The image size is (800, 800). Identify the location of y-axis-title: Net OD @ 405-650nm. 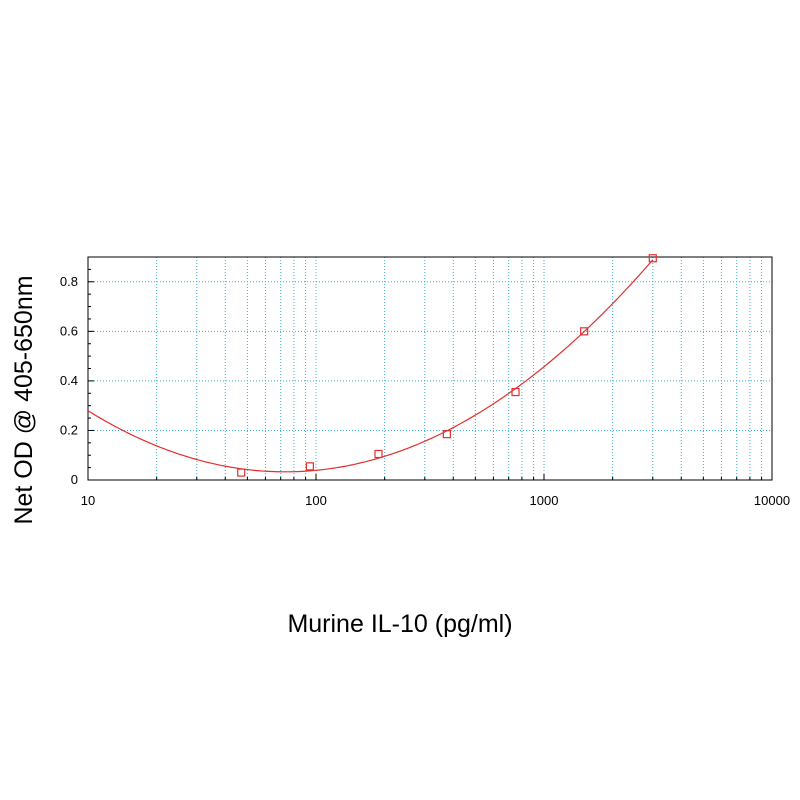
(24, 399).